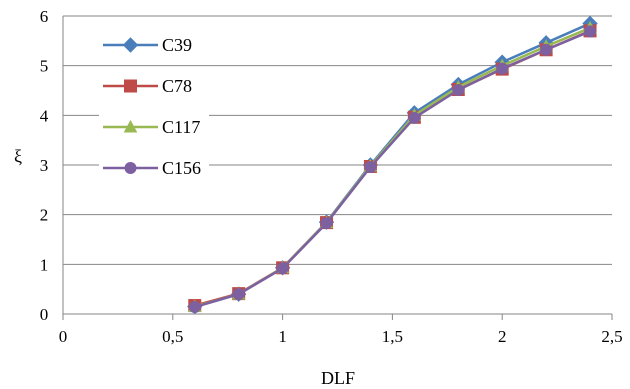 The width and height of the screenshot is (630, 389). What do you see at coordinates (611, 336) in the screenshot?
I see `x-tick-label: 2,5` at bounding box center [611, 336].